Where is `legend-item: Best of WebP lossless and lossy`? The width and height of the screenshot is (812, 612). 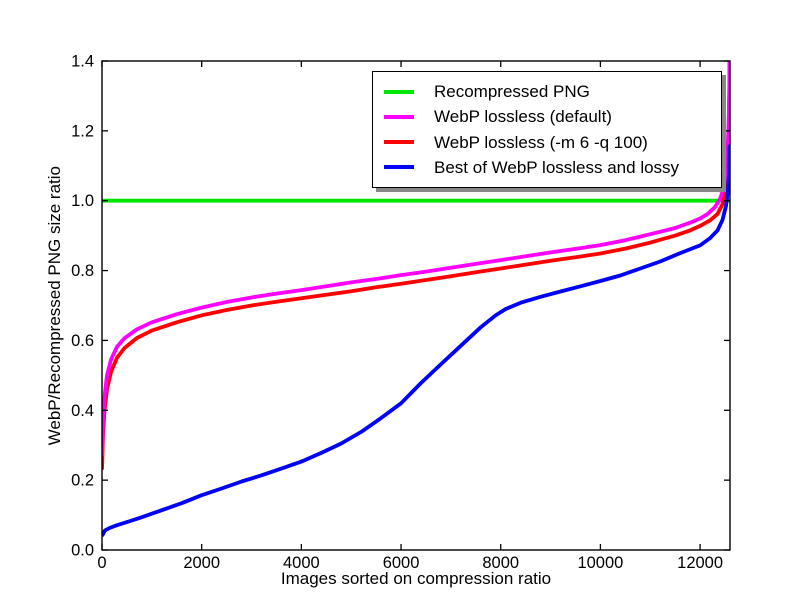 legend-item: Best of WebP lossless and lossy is located at coordinates (547, 167).